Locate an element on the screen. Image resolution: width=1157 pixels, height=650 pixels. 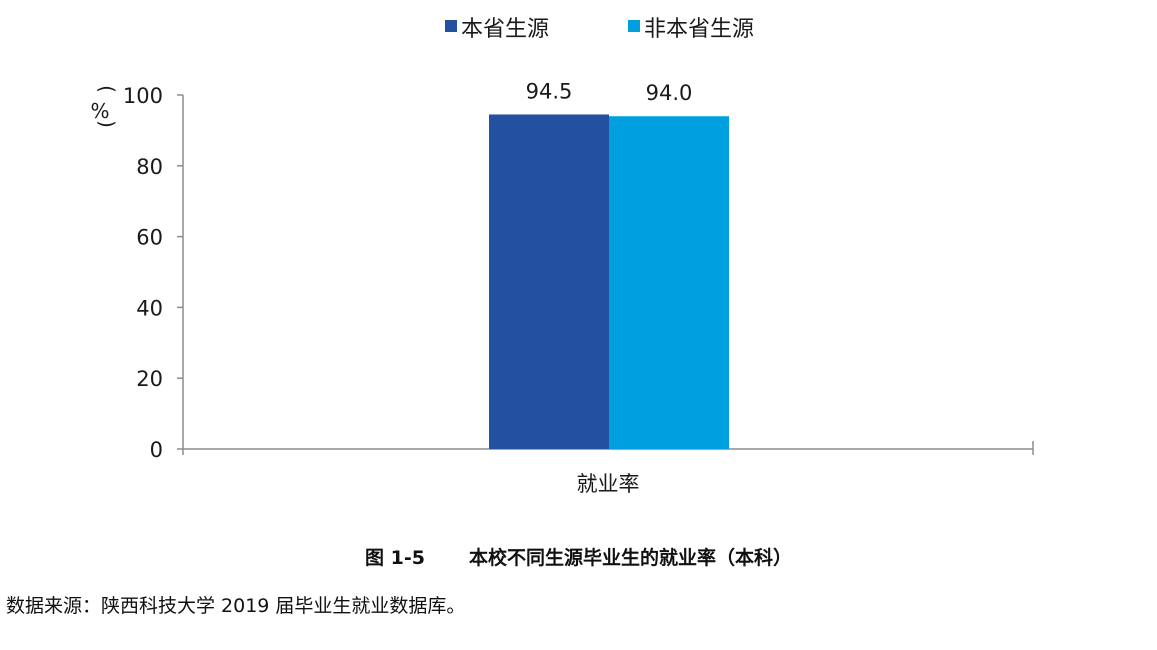
y-tick-label: 80 is located at coordinates (149, 167).